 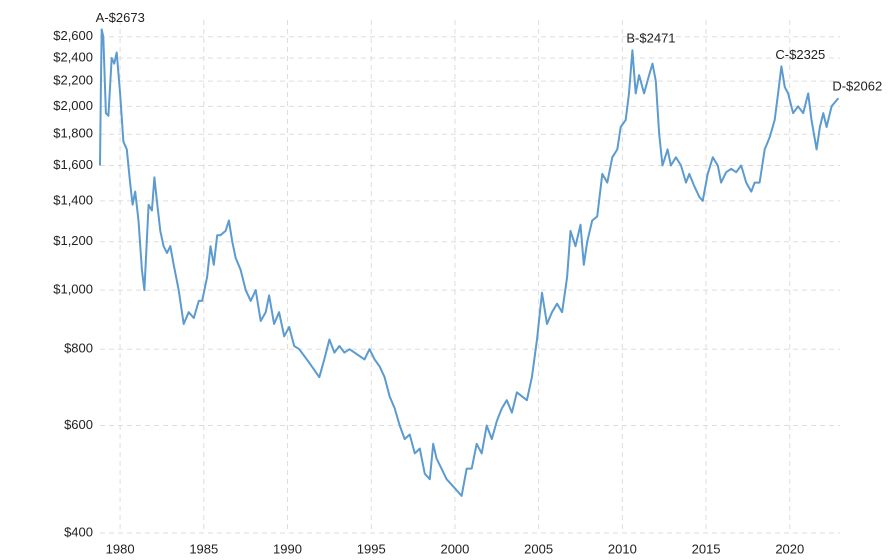 What do you see at coordinates (73, 199) in the screenshot?
I see `y-tick-label: $1,400` at bounding box center [73, 199].